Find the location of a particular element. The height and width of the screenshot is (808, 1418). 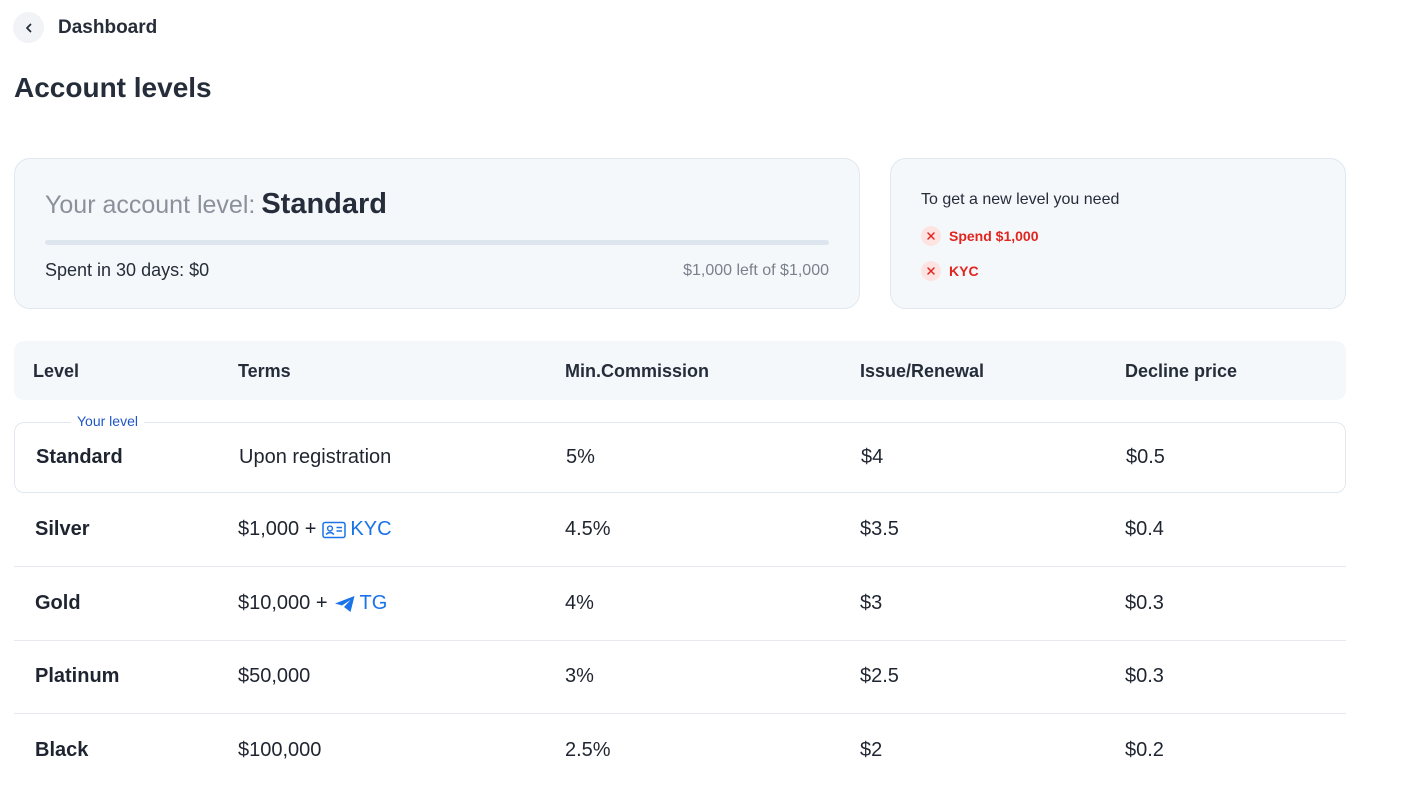

level-issue-renewal: $4 is located at coordinates (872, 457).